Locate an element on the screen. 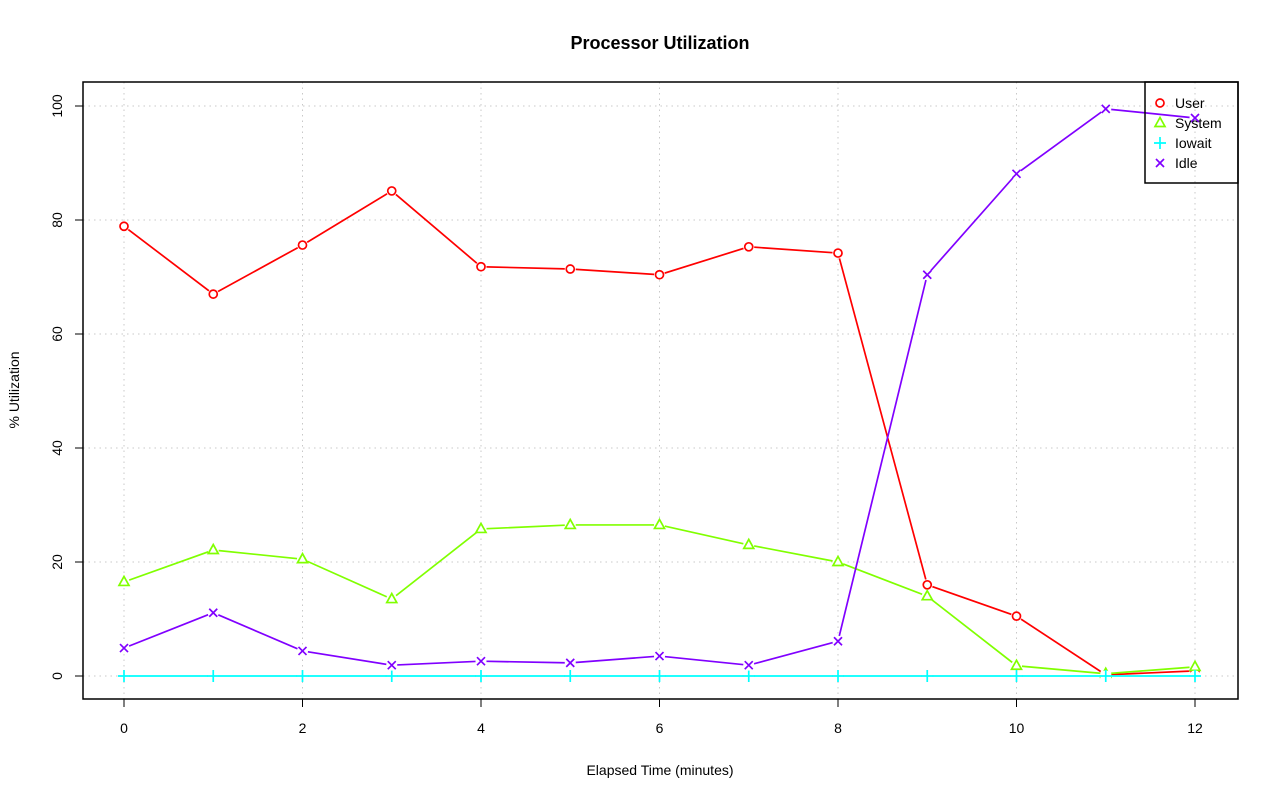  legend: User System Iowait Idle is located at coordinates (1191, 132).